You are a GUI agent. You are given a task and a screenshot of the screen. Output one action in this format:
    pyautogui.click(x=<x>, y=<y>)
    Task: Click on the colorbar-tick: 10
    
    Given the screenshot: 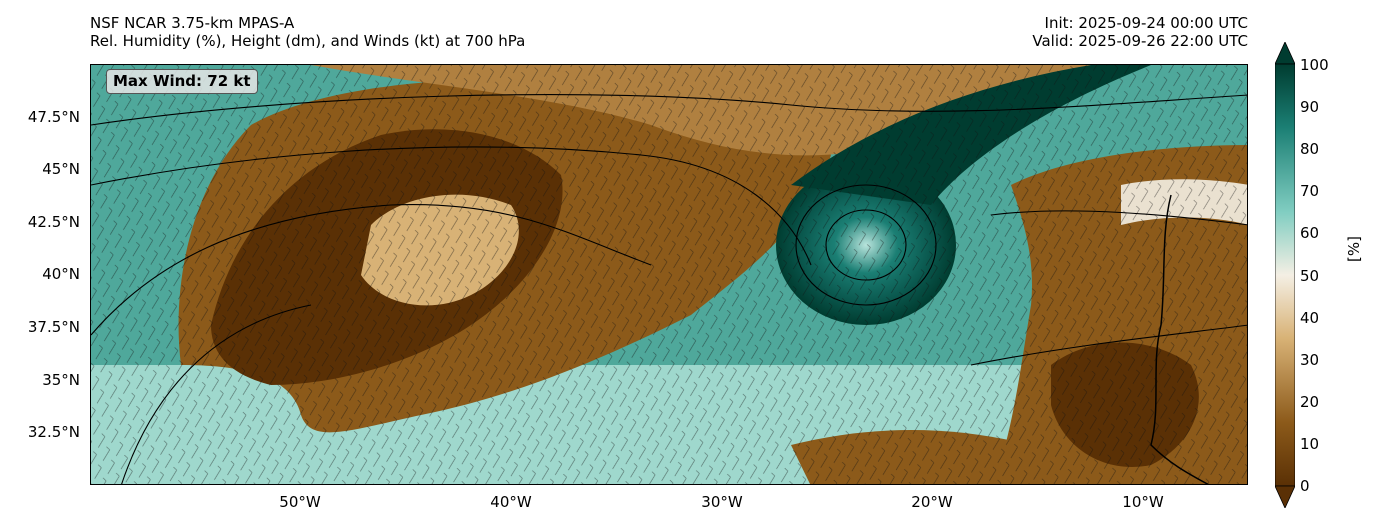 What is the action you would take?
    pyautogui.click(x=1310, y=444)
    